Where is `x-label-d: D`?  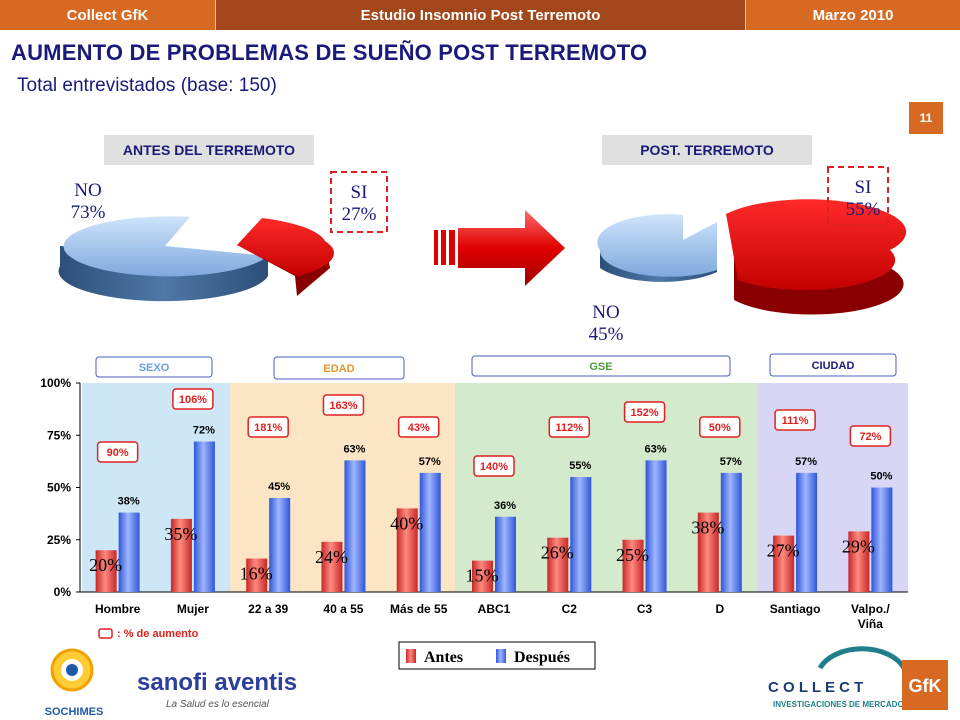 x-label-d: D is located at coordinates (719, 609).